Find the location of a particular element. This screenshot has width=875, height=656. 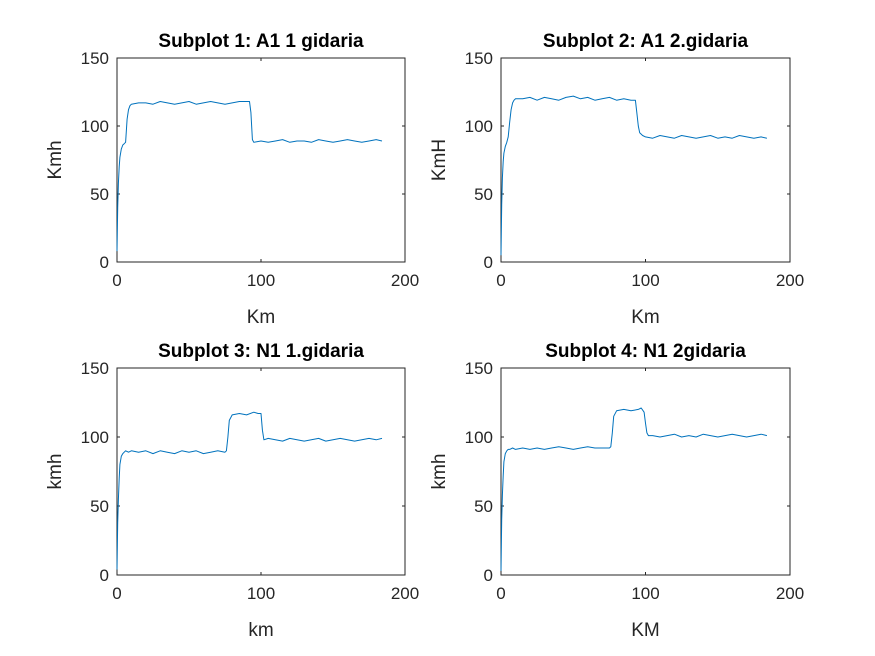

x-axis-label: km is located at coordinates (260, 630).